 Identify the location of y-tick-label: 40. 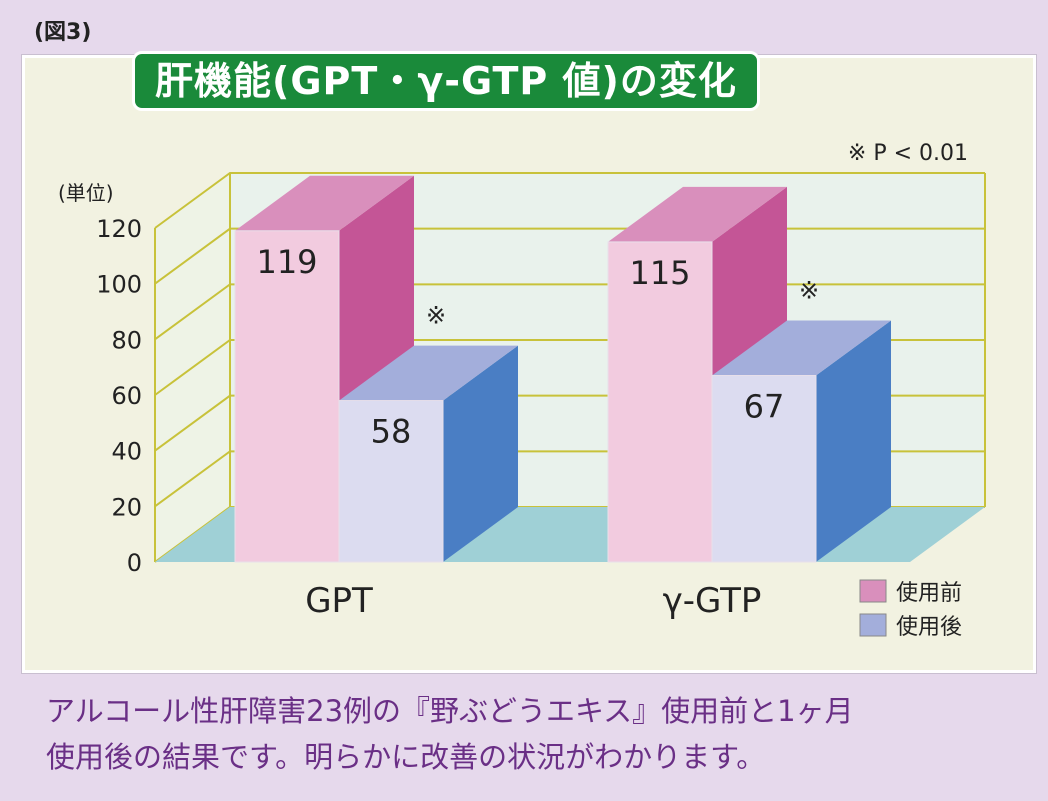
(126, 452).